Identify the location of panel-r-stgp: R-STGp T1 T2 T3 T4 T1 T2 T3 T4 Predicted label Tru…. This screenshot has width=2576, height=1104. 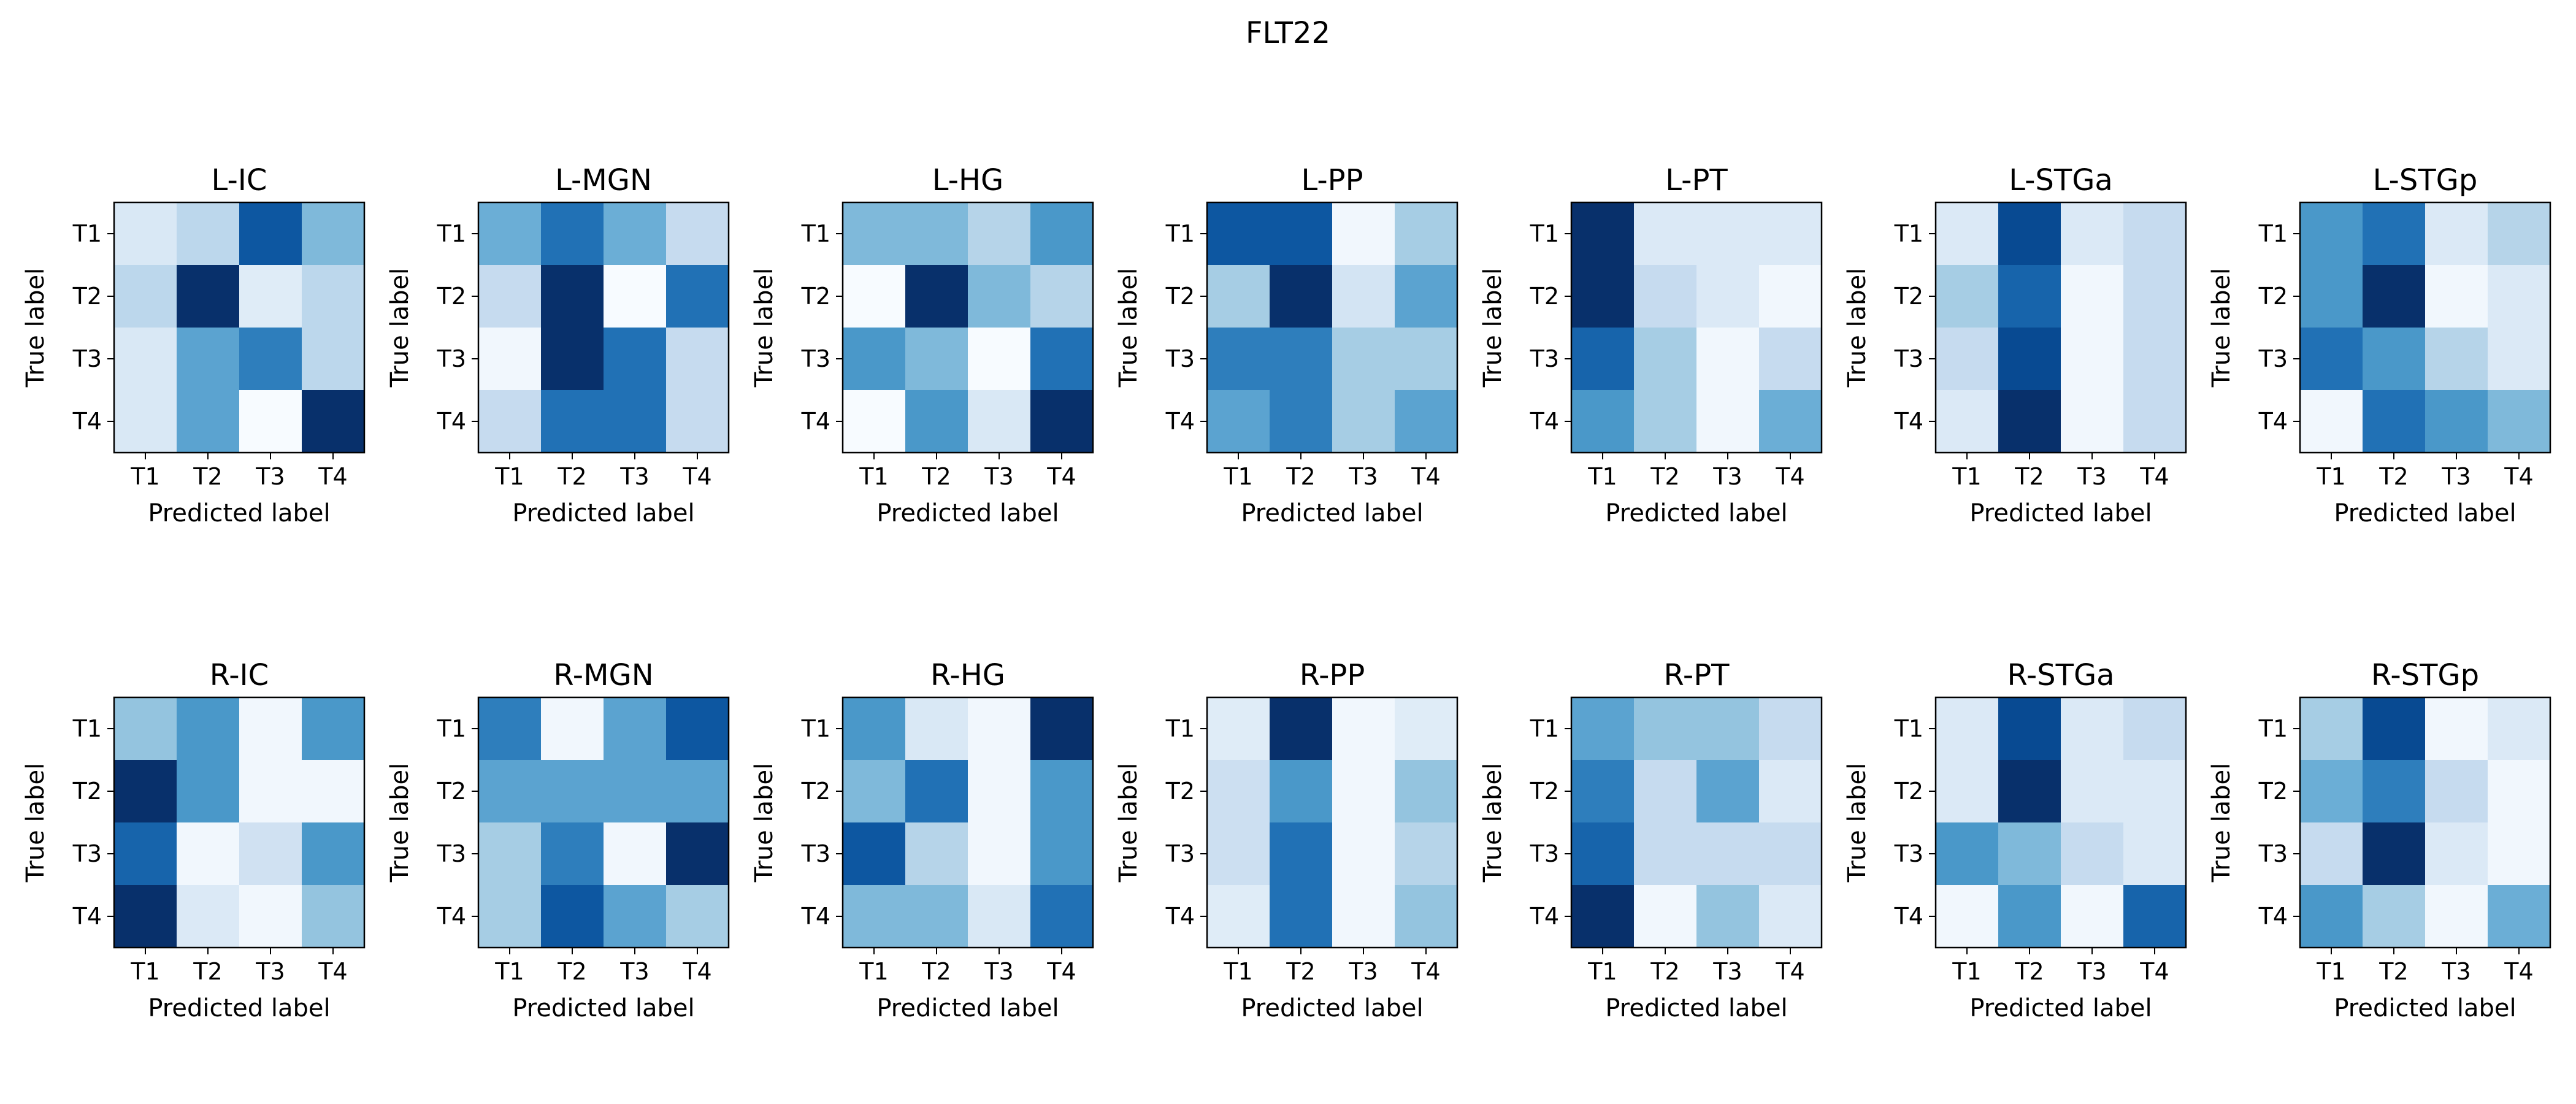
(2379, 840).